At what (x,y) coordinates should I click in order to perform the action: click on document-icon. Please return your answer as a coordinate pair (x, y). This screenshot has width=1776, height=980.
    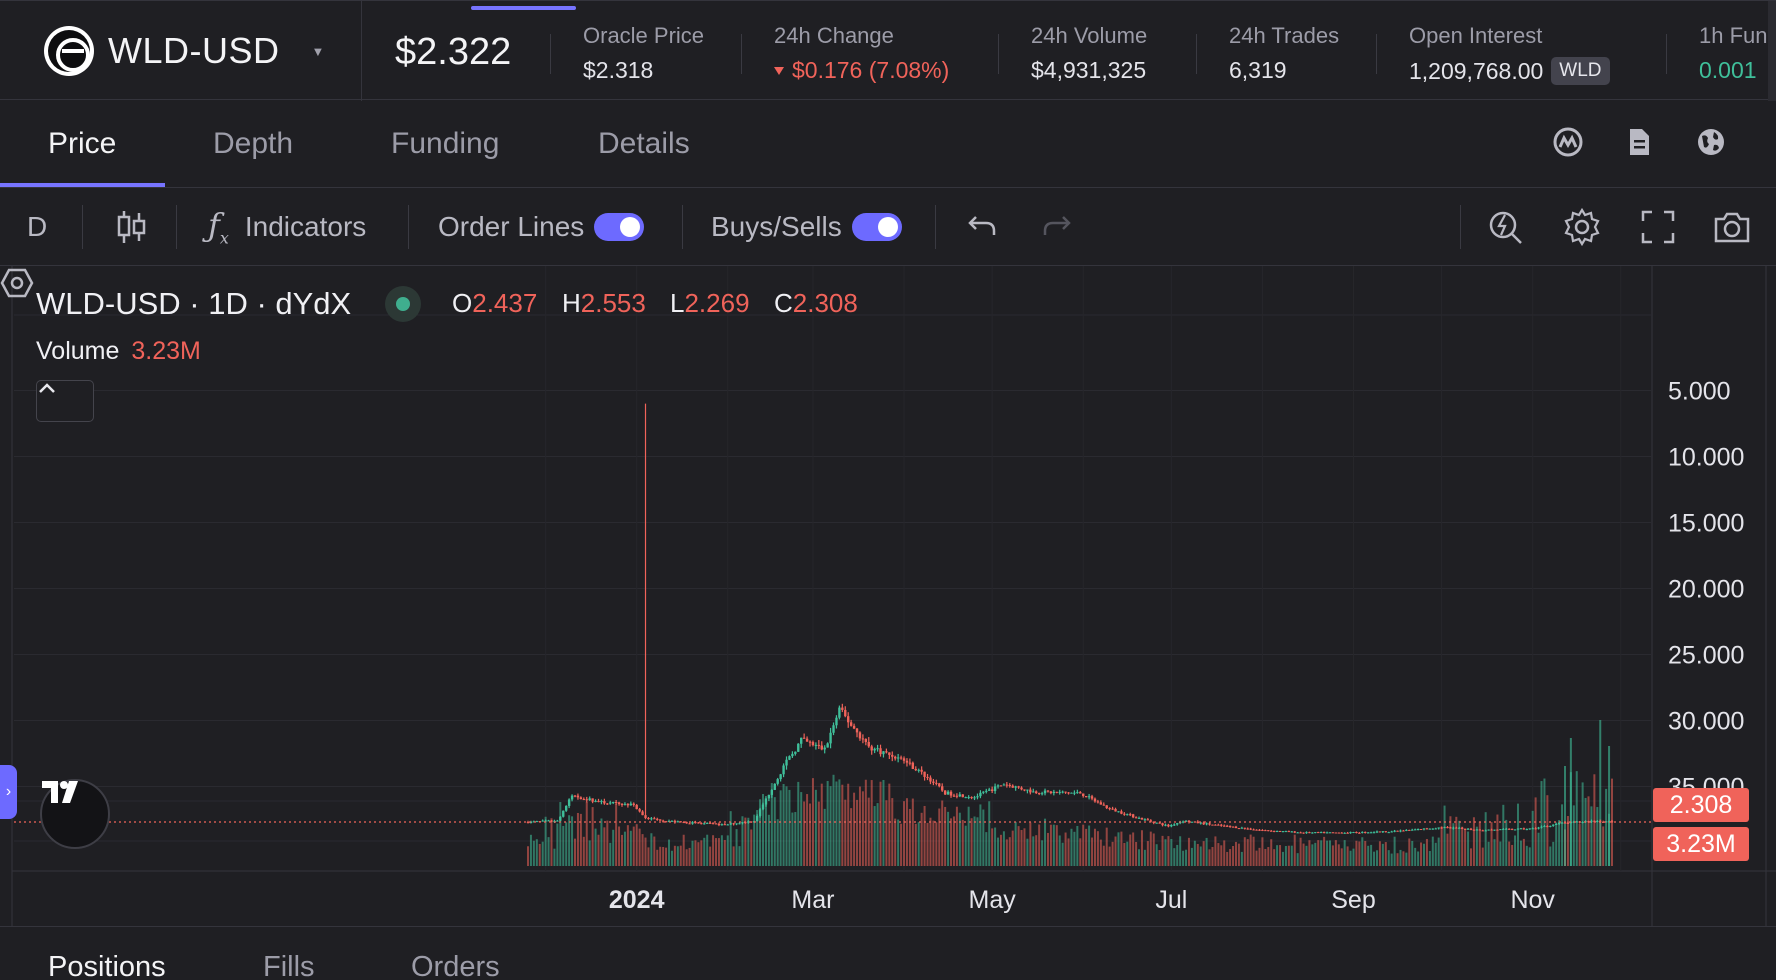
    Looking at the image, I should click on (1639, 142).